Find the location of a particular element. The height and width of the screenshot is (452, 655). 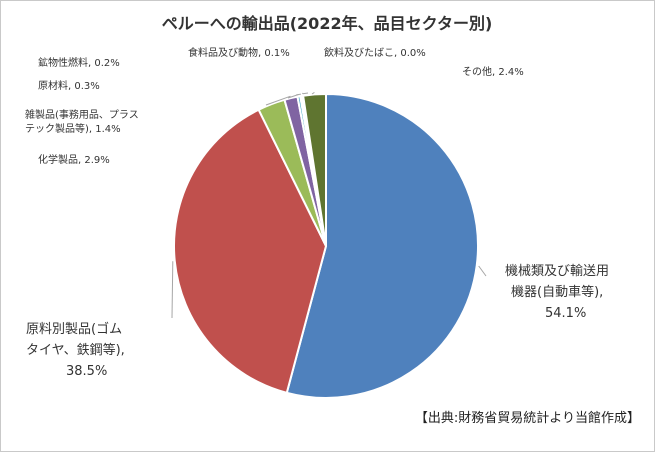

slice-label: その他, 2.4% is located at coordinates (493, 71).